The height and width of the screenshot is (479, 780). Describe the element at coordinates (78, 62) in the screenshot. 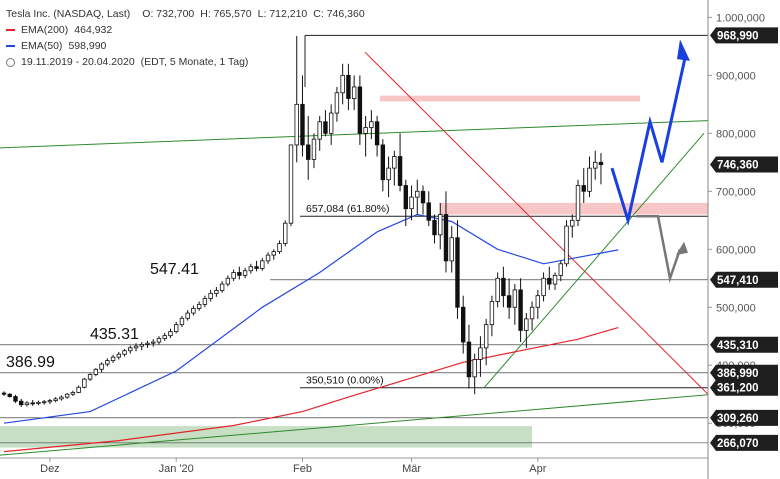

I see `period-range: 19.11.2019 - 20.04.2020` at that location.